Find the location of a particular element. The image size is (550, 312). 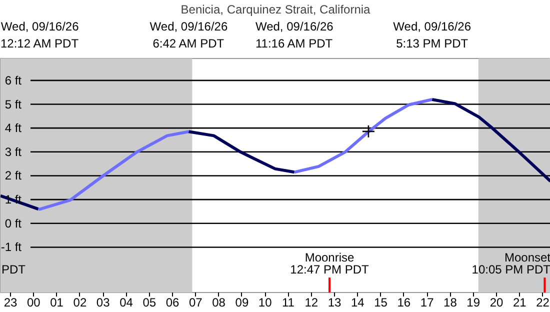

annotation: PDT is located at coordinates (14, 269).